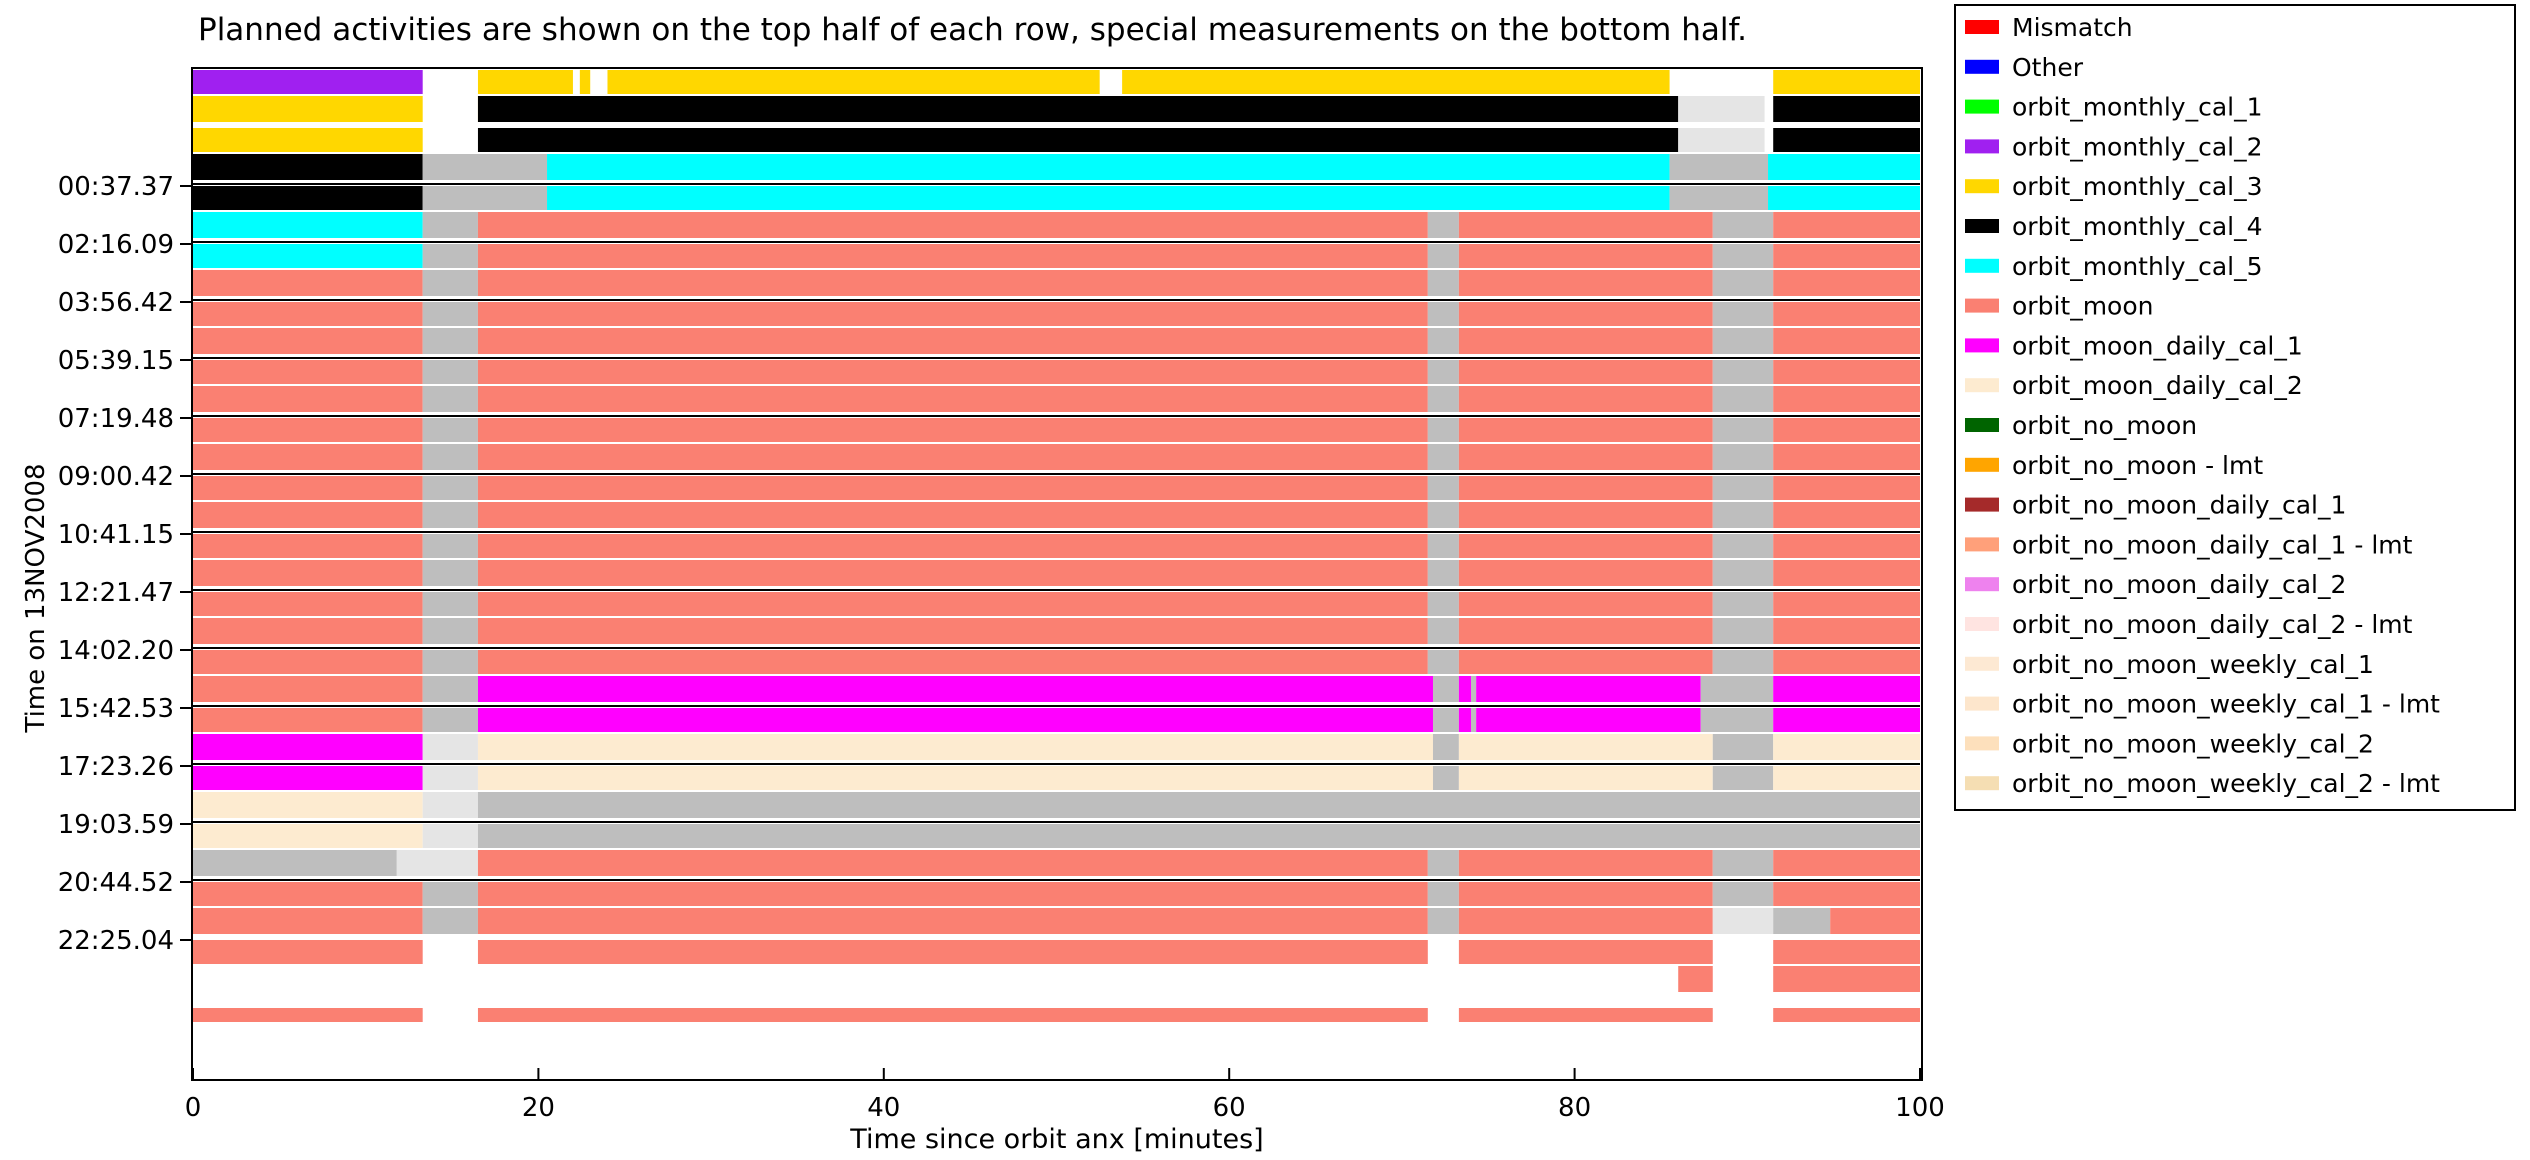 The width and height of the screenshot is (2530, 1160). Describe the element at coordinates (1056, 1139) in the screenshot. I see `x-axis-label: Time since orbit anx [minutes]` at that location.